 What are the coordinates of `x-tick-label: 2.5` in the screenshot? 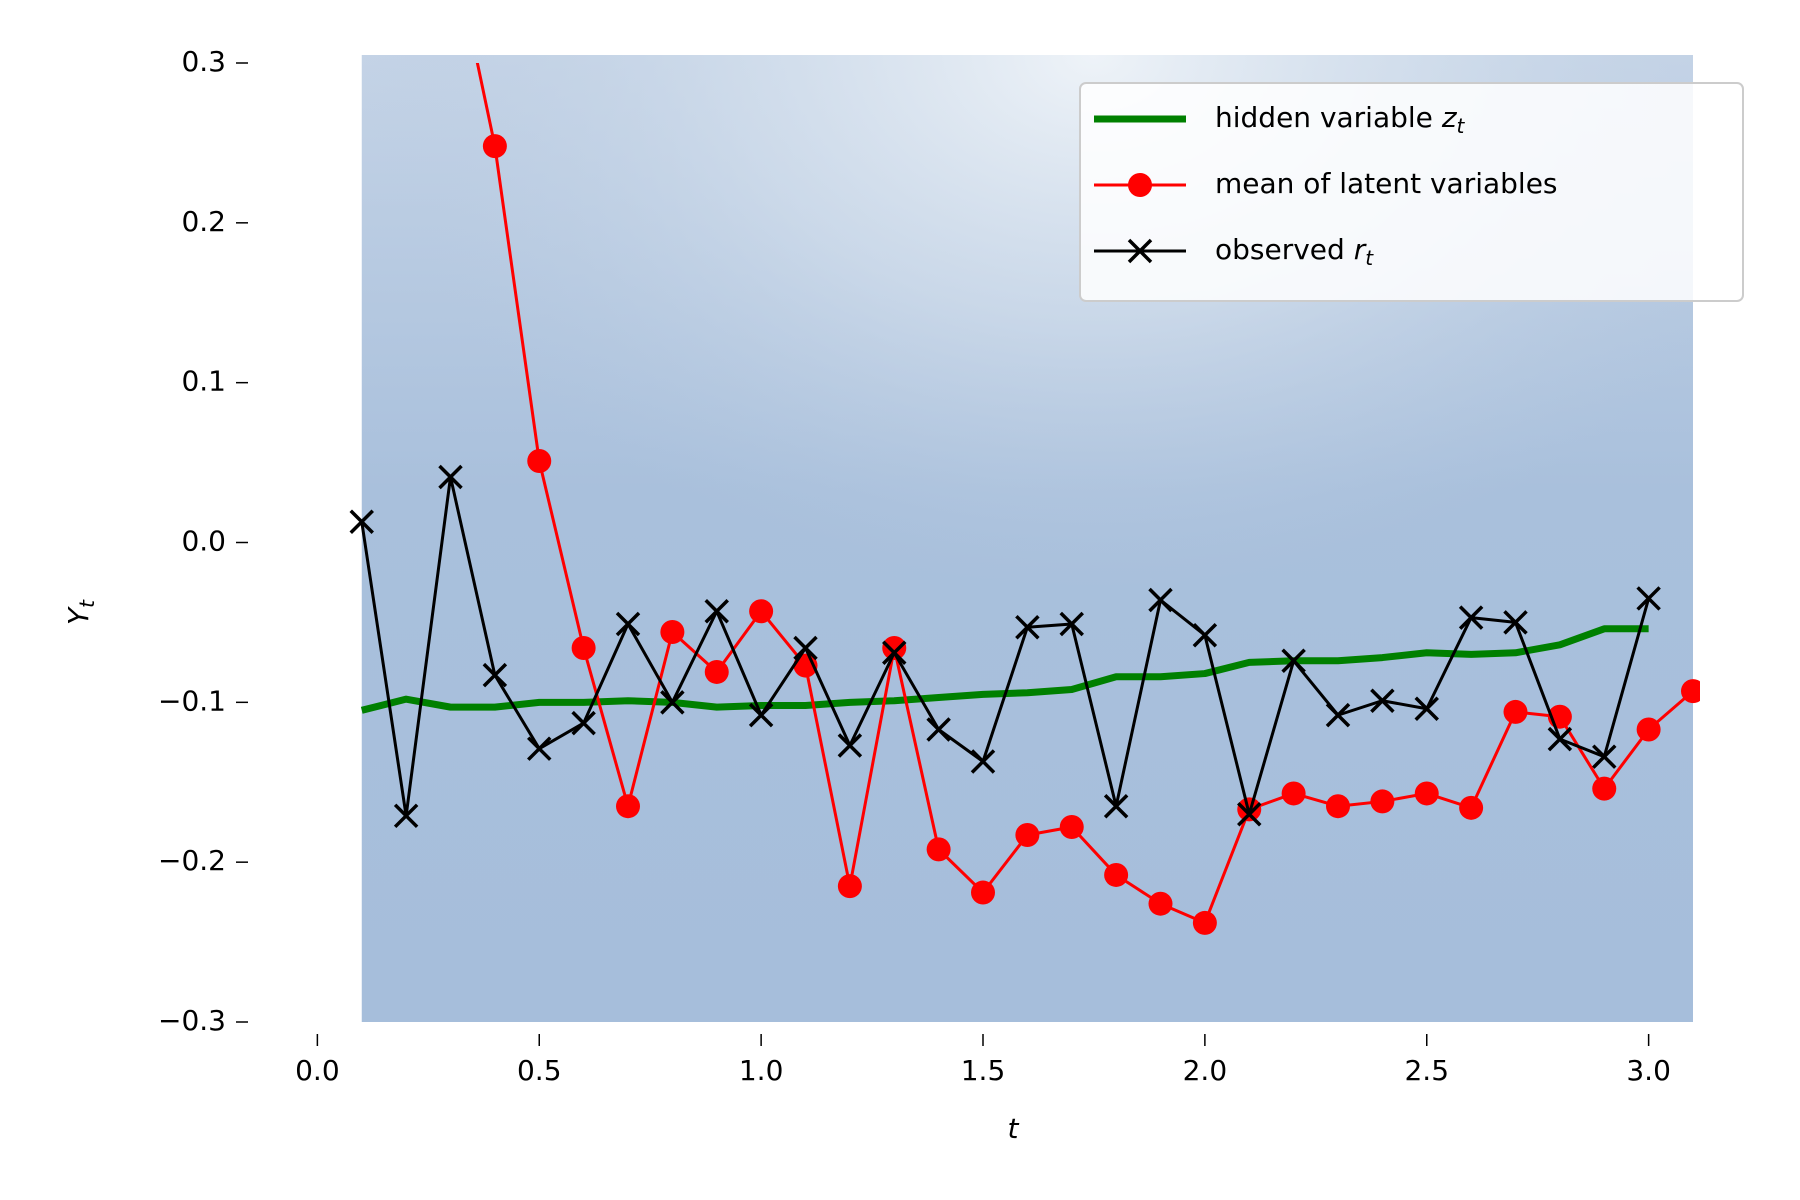 It's located at (1426, 1070).